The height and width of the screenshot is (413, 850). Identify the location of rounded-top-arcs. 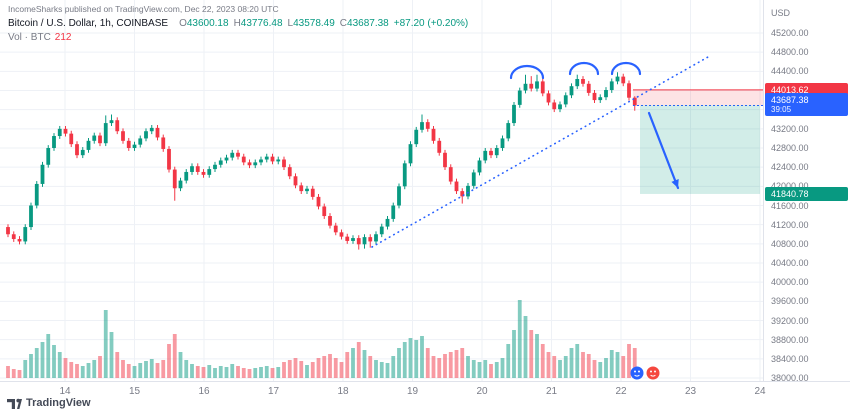
(575, 70).